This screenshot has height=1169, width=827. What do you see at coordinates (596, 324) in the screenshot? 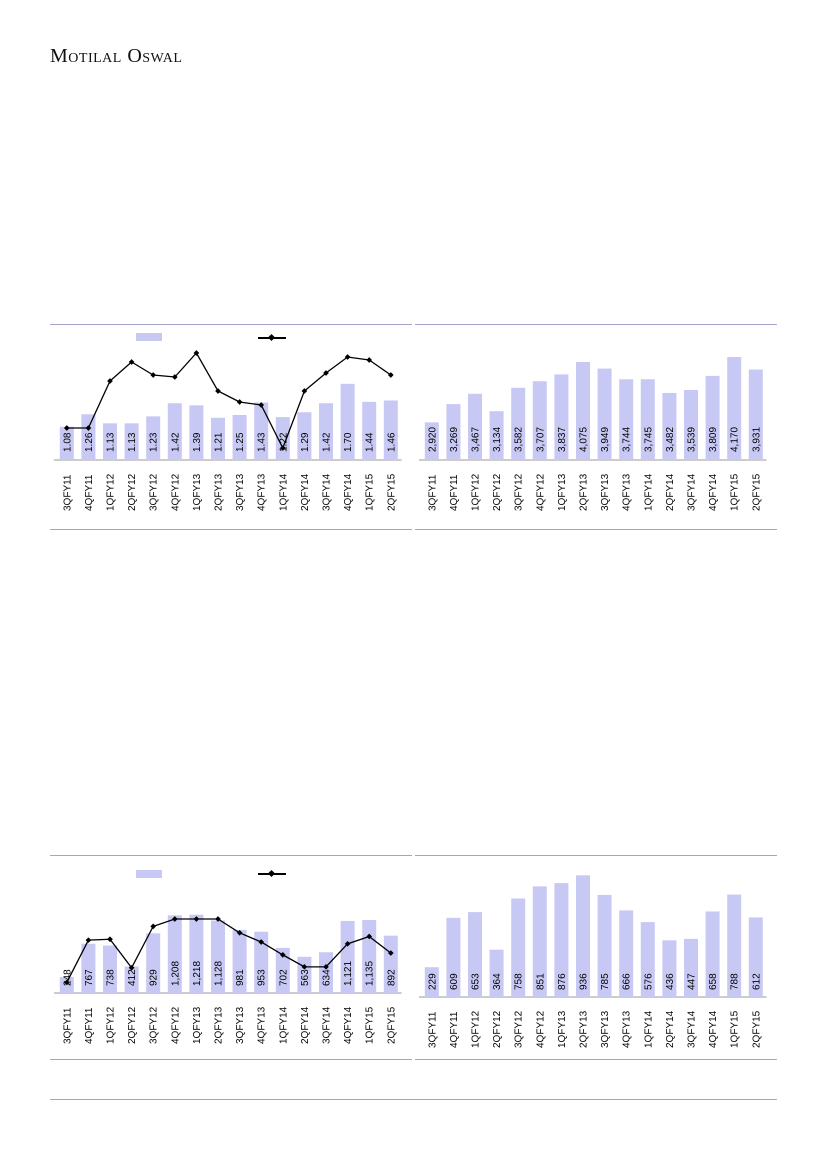
I see `chart2-top-rule` at bounding box center [596, 324].